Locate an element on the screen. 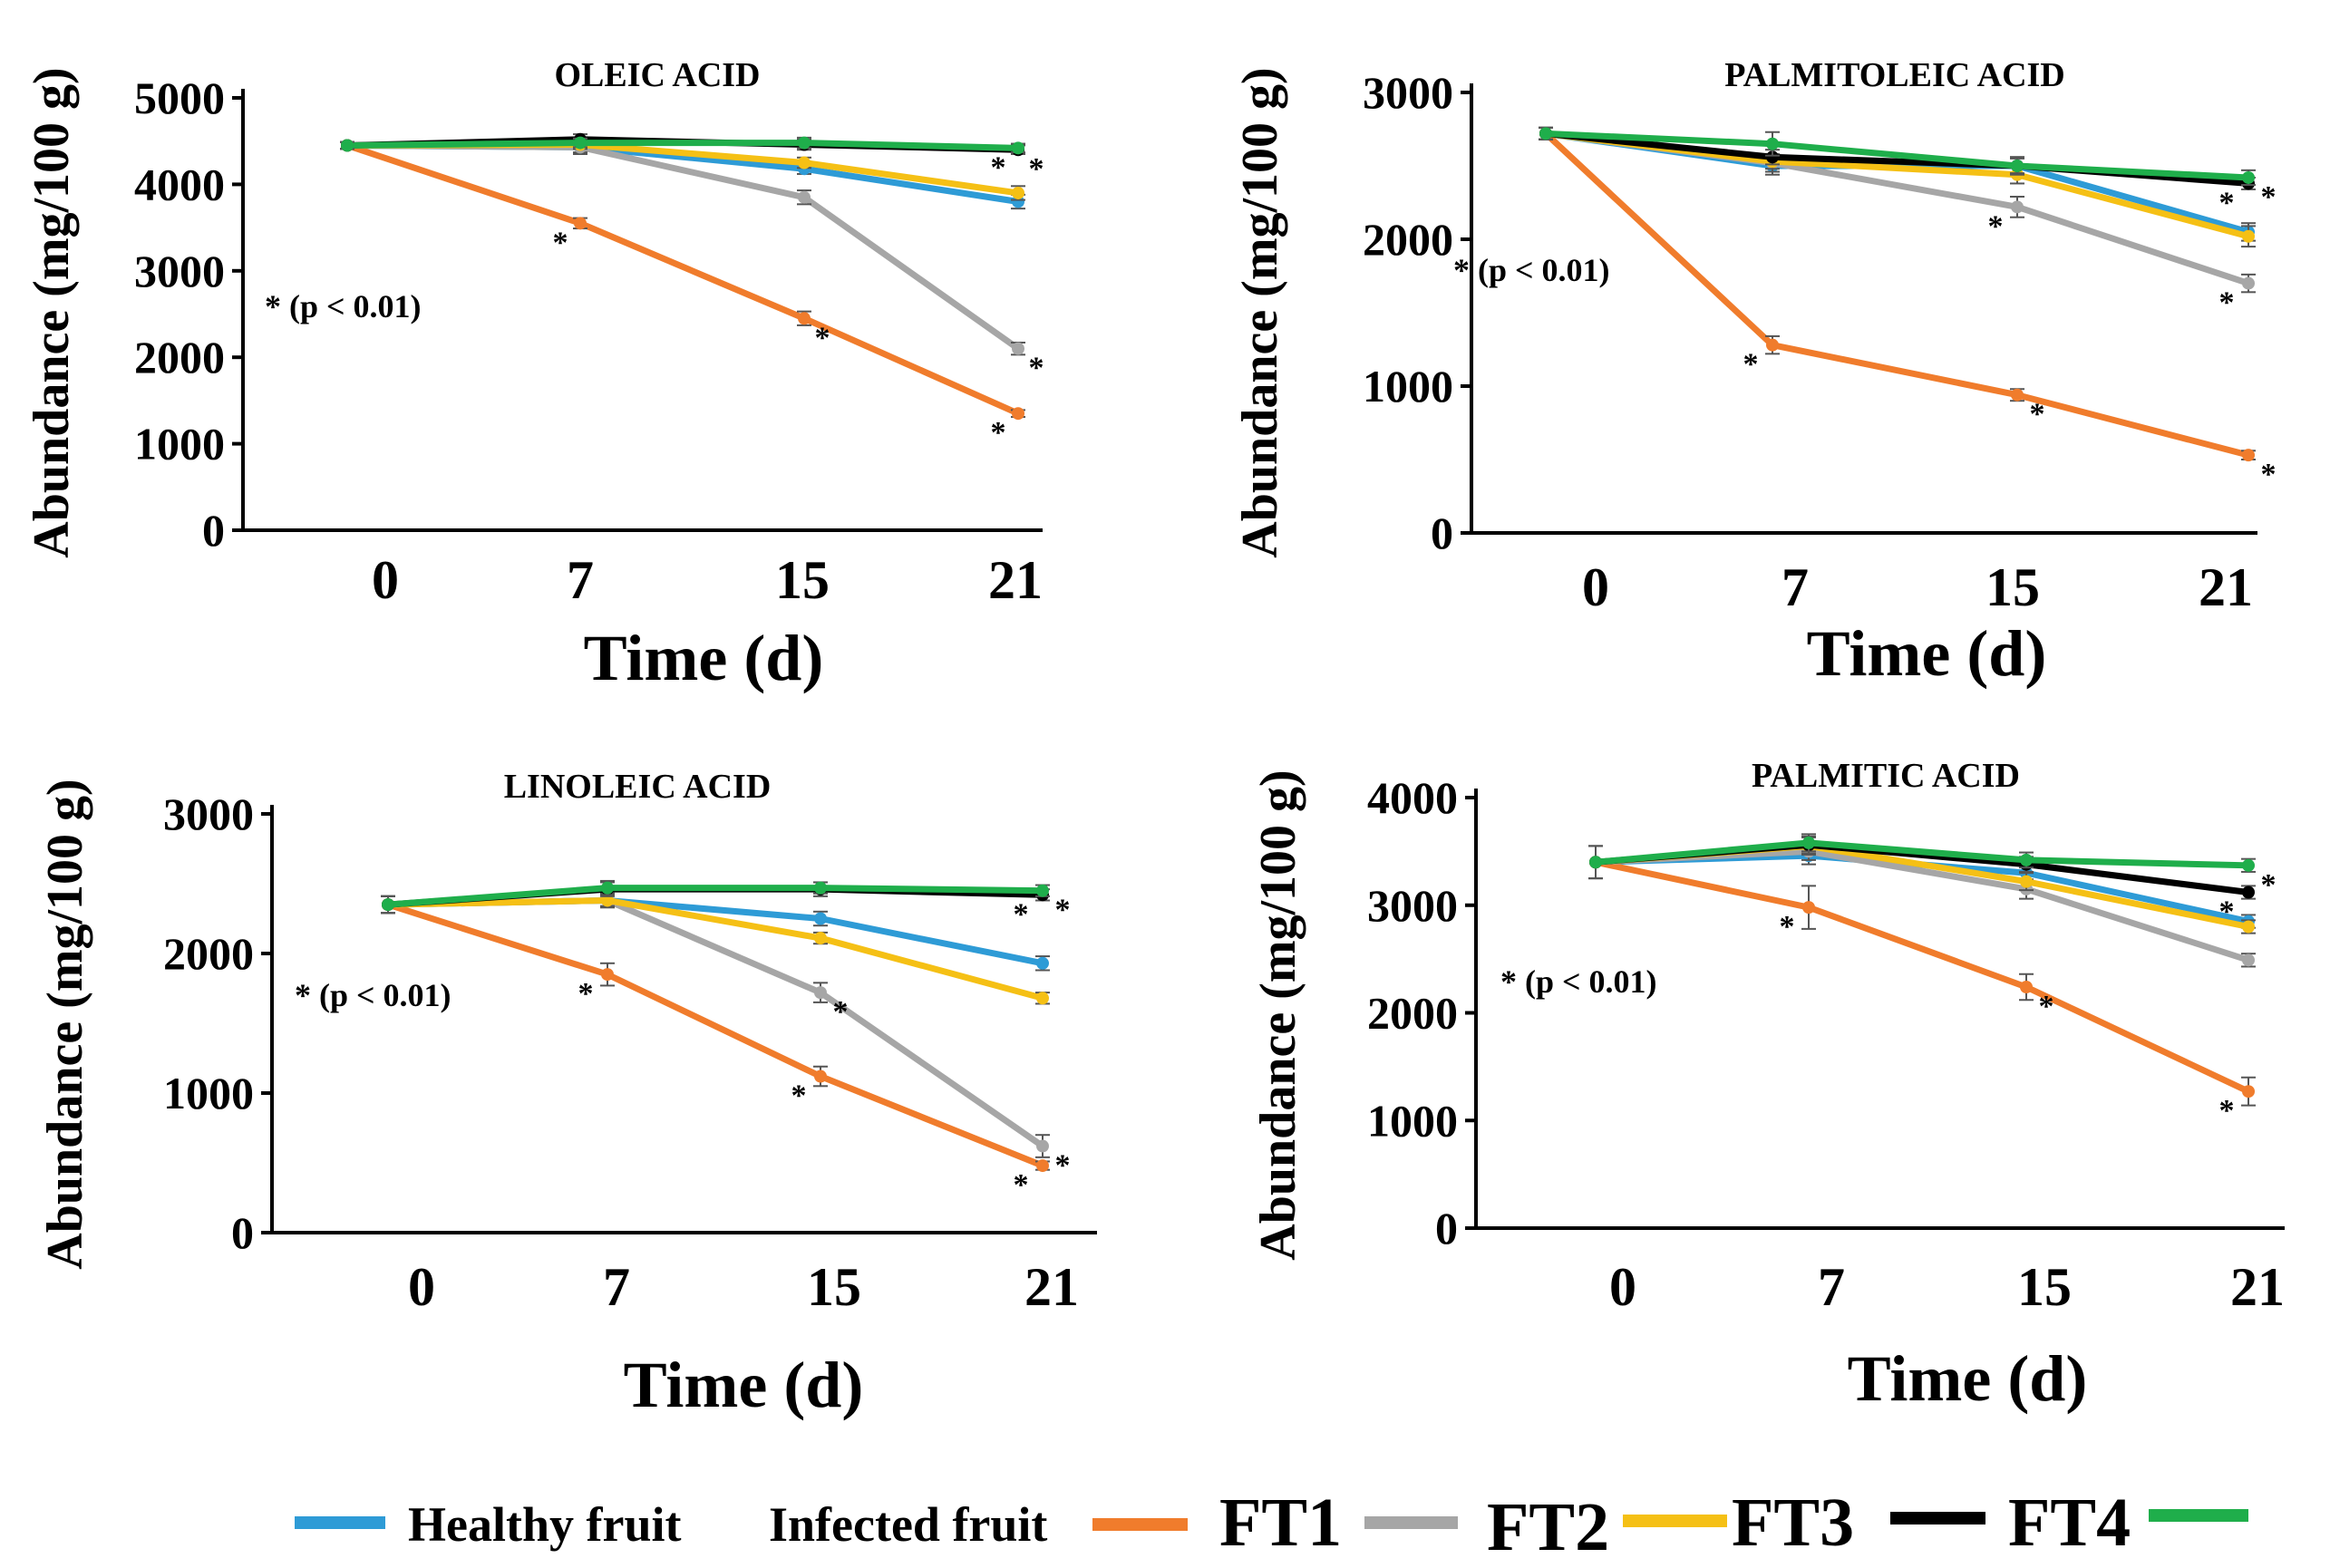 The width and height of the screenshot is (2330, 1568). legend-label-ft4: FT4 is located at coordinates (2069, 1523).